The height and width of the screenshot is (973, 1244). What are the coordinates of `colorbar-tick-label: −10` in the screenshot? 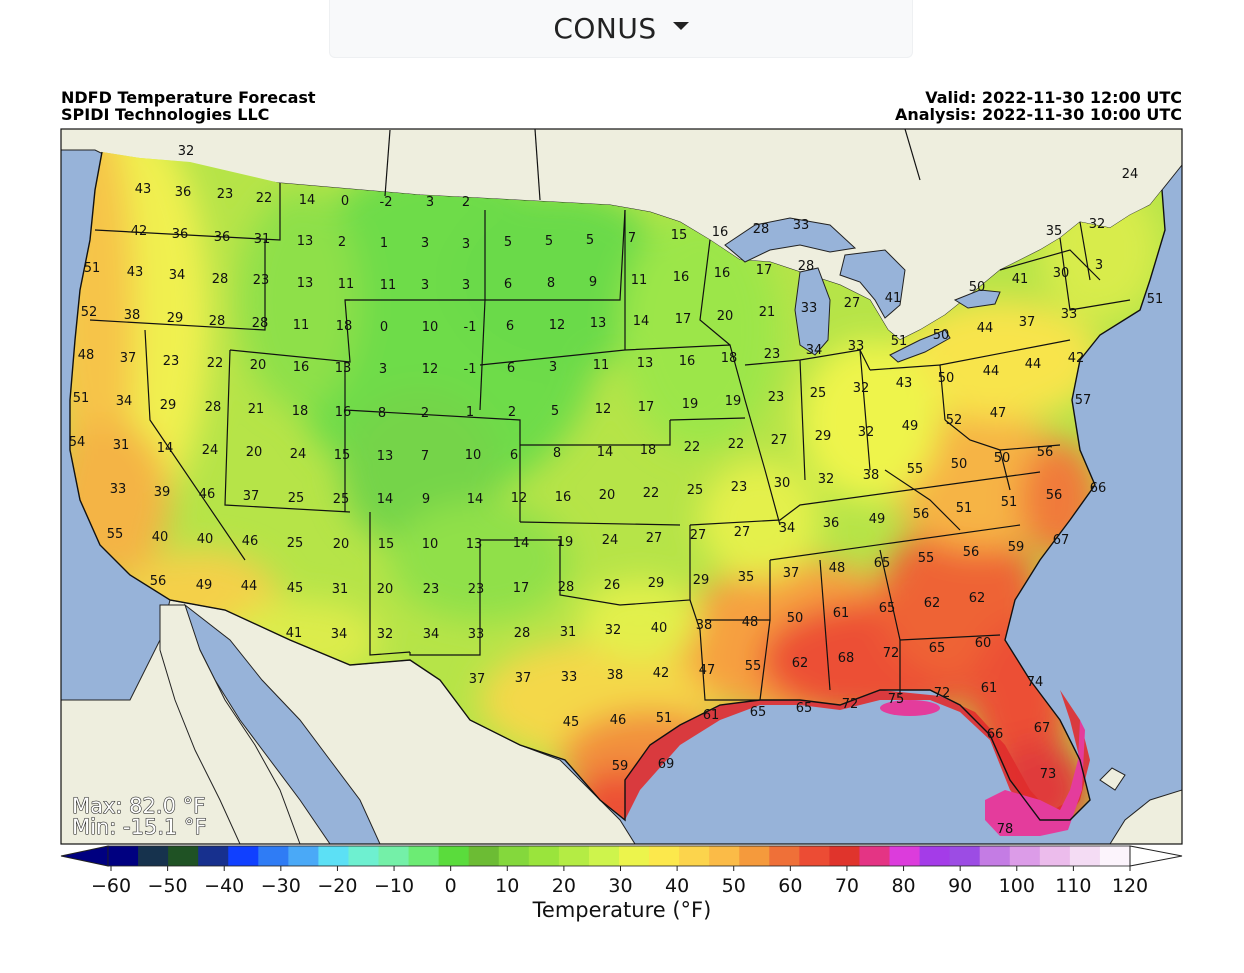 It's located at (394, 886).